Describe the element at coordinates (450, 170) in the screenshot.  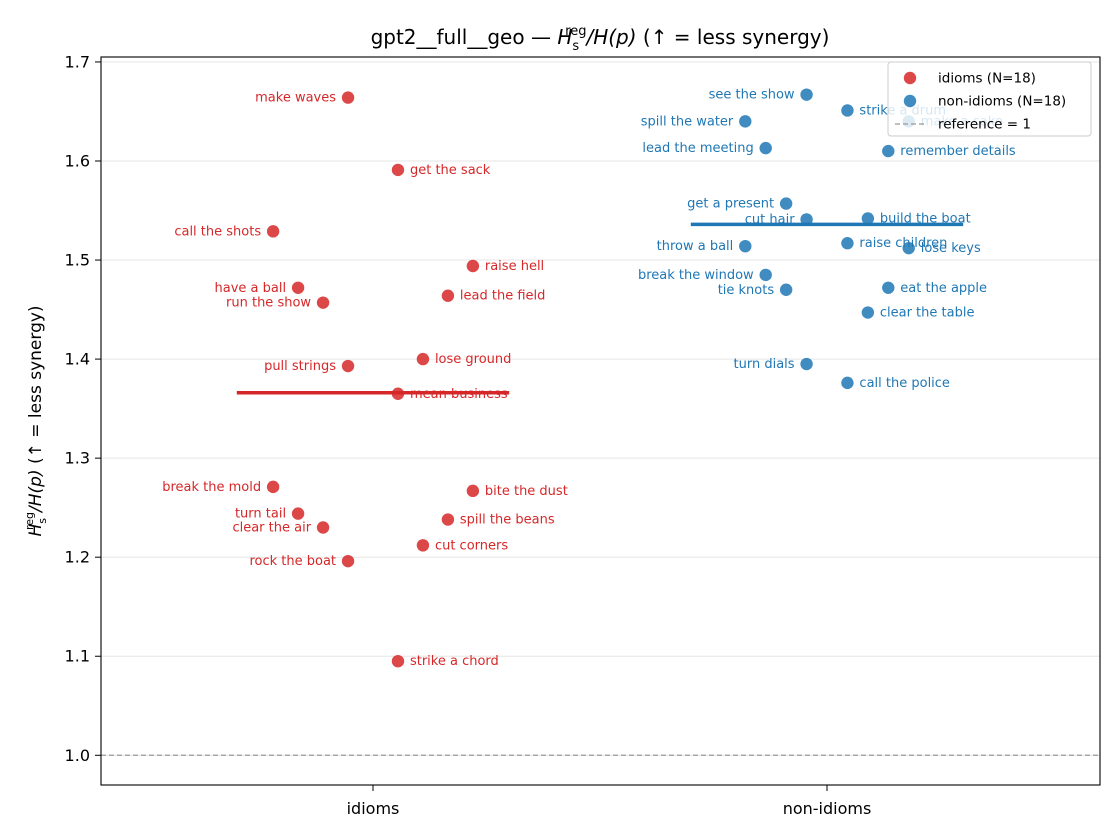
I see `point-label: get the sack` at that location.